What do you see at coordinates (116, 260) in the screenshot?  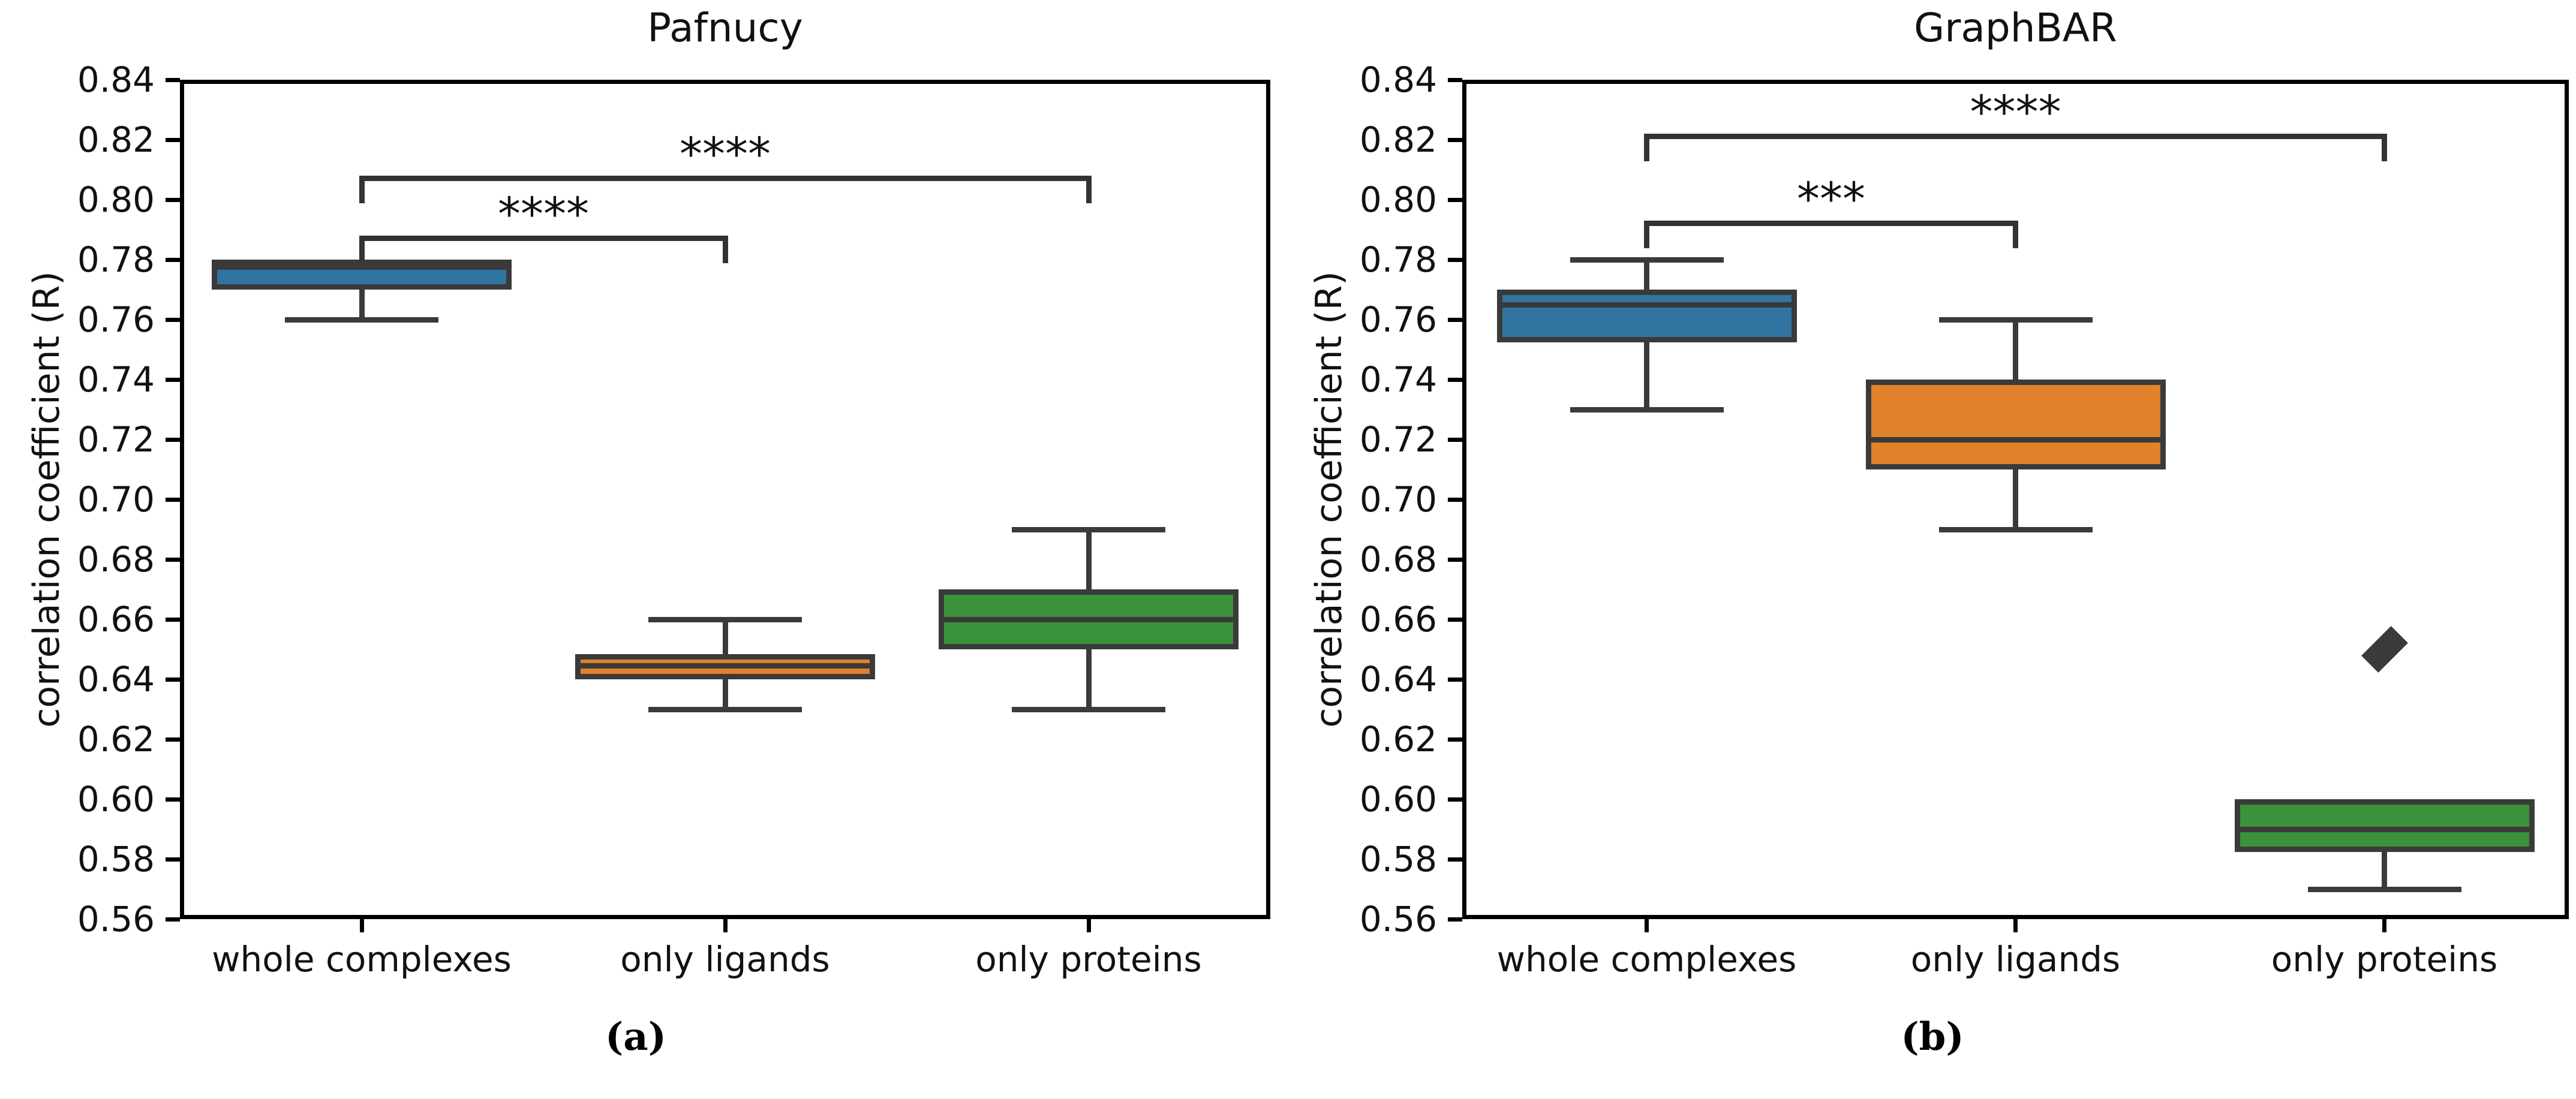 I see `y-tick-label: 0.78` at bounding box center [116, 260].